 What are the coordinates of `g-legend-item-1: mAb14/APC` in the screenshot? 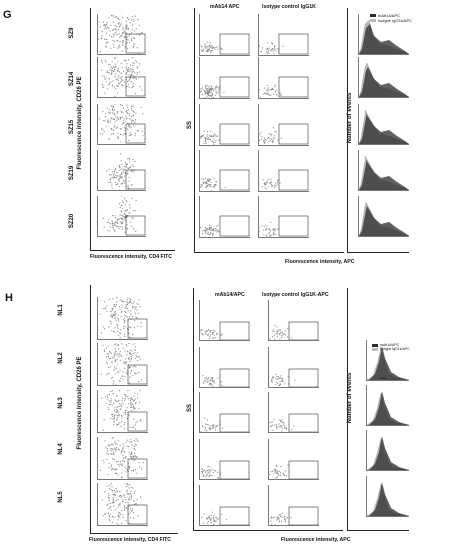 It's located at (391, 15).